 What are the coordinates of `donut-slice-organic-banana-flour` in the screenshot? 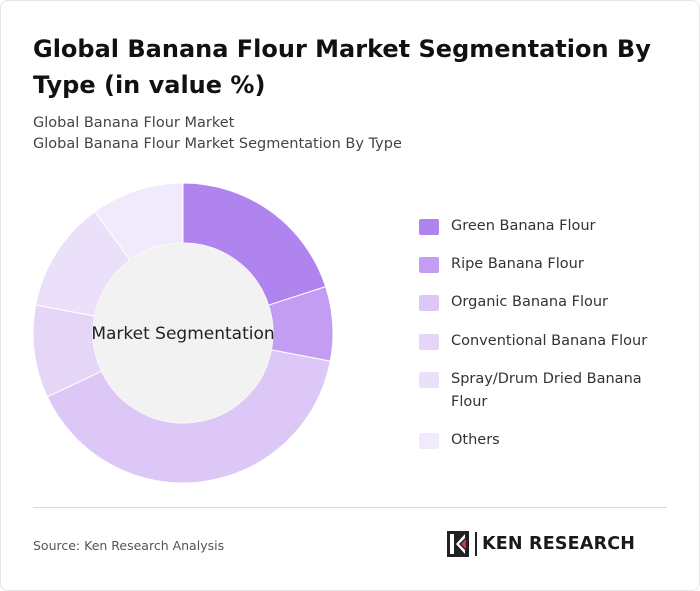 It's located at (188, 416).